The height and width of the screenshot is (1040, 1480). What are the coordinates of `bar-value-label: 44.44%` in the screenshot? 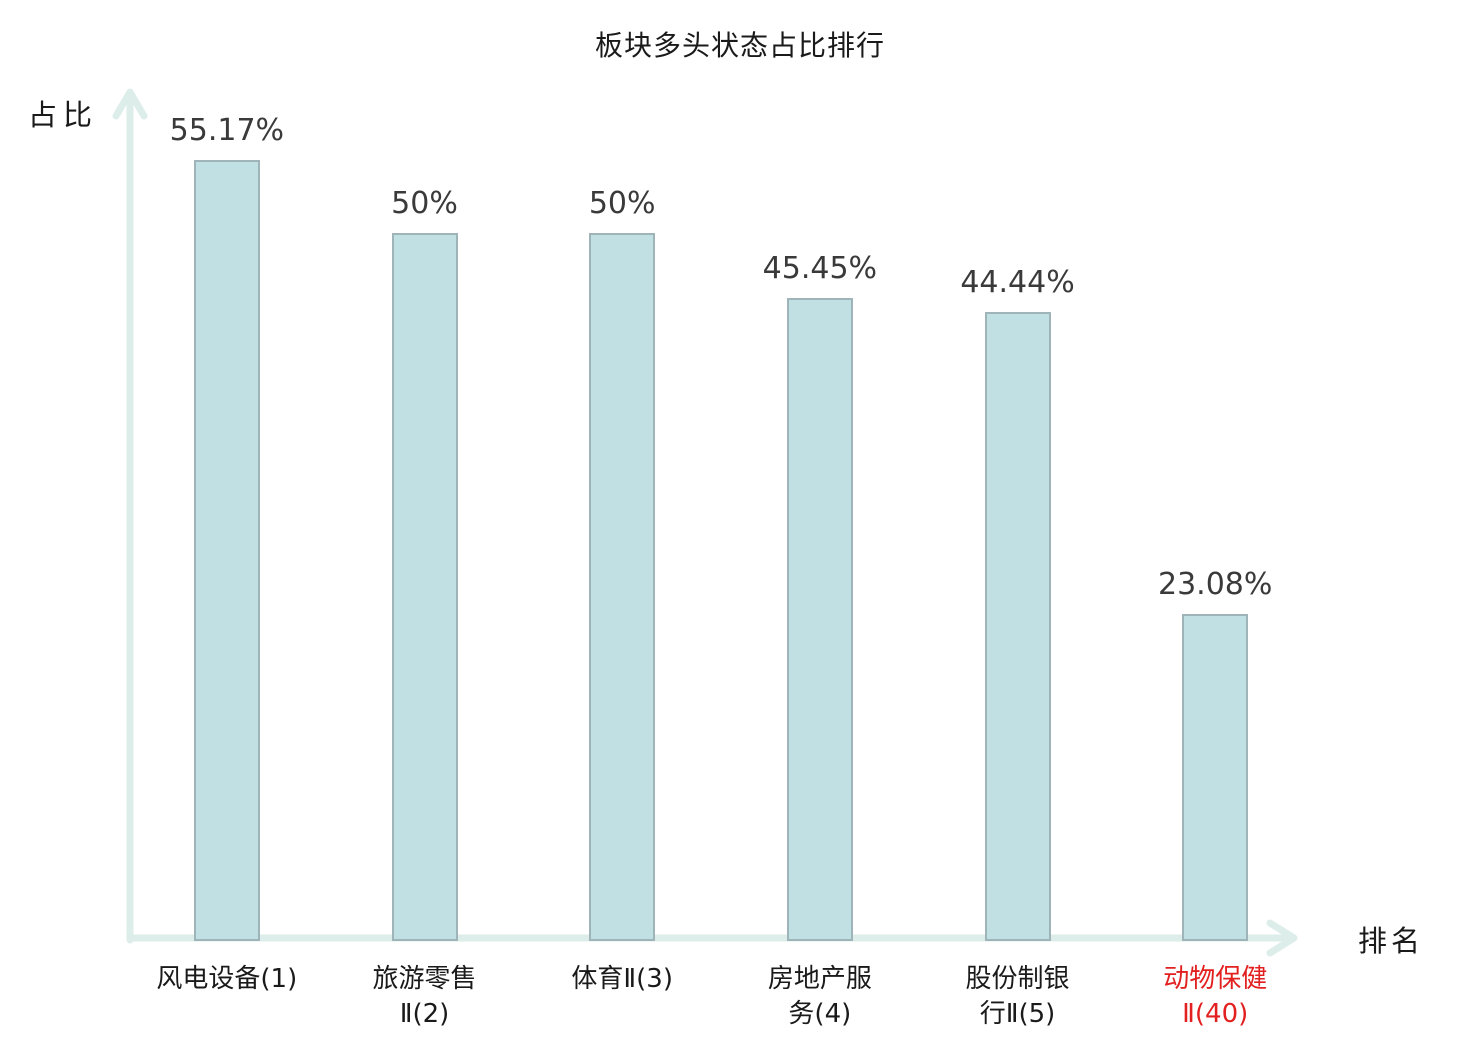 It's located at (1017, 282).